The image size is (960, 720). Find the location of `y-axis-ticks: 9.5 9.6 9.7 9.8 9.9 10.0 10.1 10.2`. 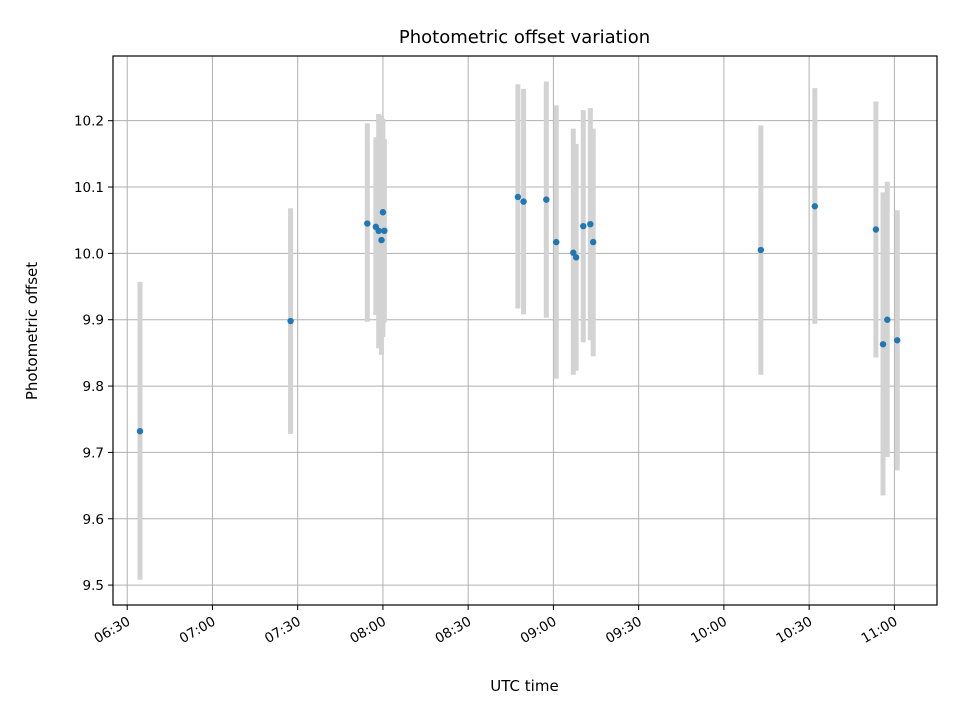

y-axis-ticks: 9.5 9.6 9.7 9.8 9.9 10.0 10.1 10.2 is located at coordinates (93, 354).